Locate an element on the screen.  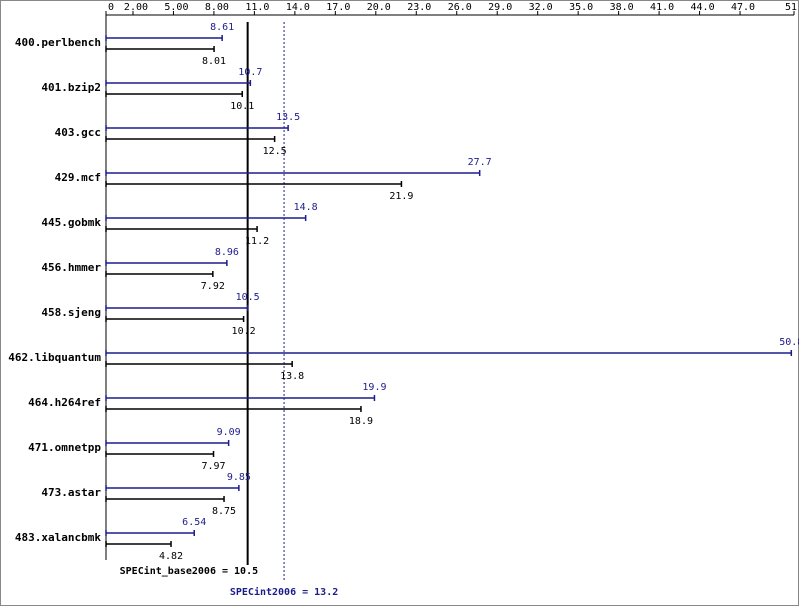
x-tick-label: 2.00 is located at coordinates (136, 7).